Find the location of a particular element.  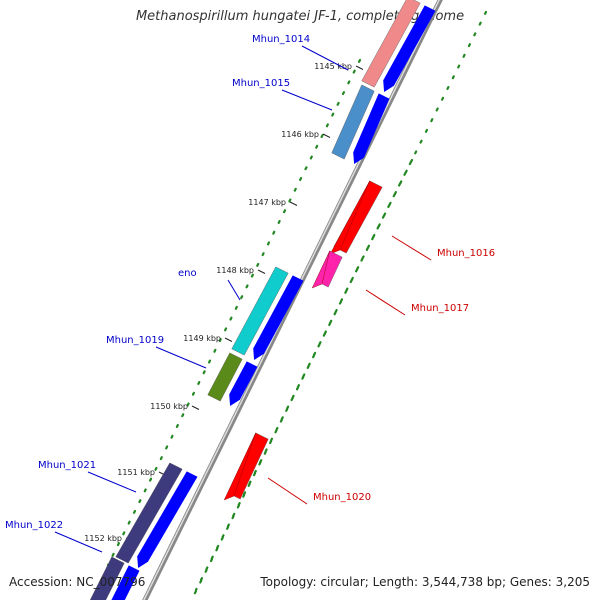

tick-label: 1151 kbp is located at coordinates (136, 472).